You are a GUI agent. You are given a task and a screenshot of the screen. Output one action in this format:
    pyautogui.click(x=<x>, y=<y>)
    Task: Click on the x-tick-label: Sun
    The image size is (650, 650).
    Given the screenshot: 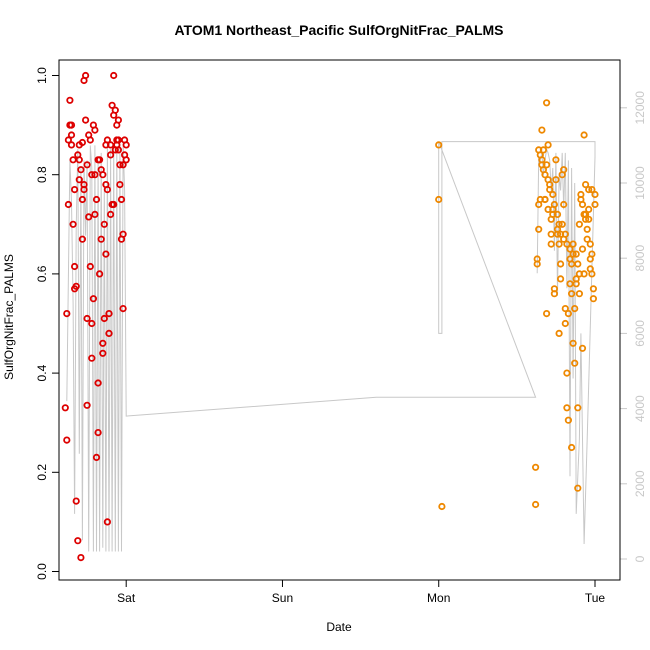 What is the action you would take?
    pyautogui.click(x=282, y=598)
    